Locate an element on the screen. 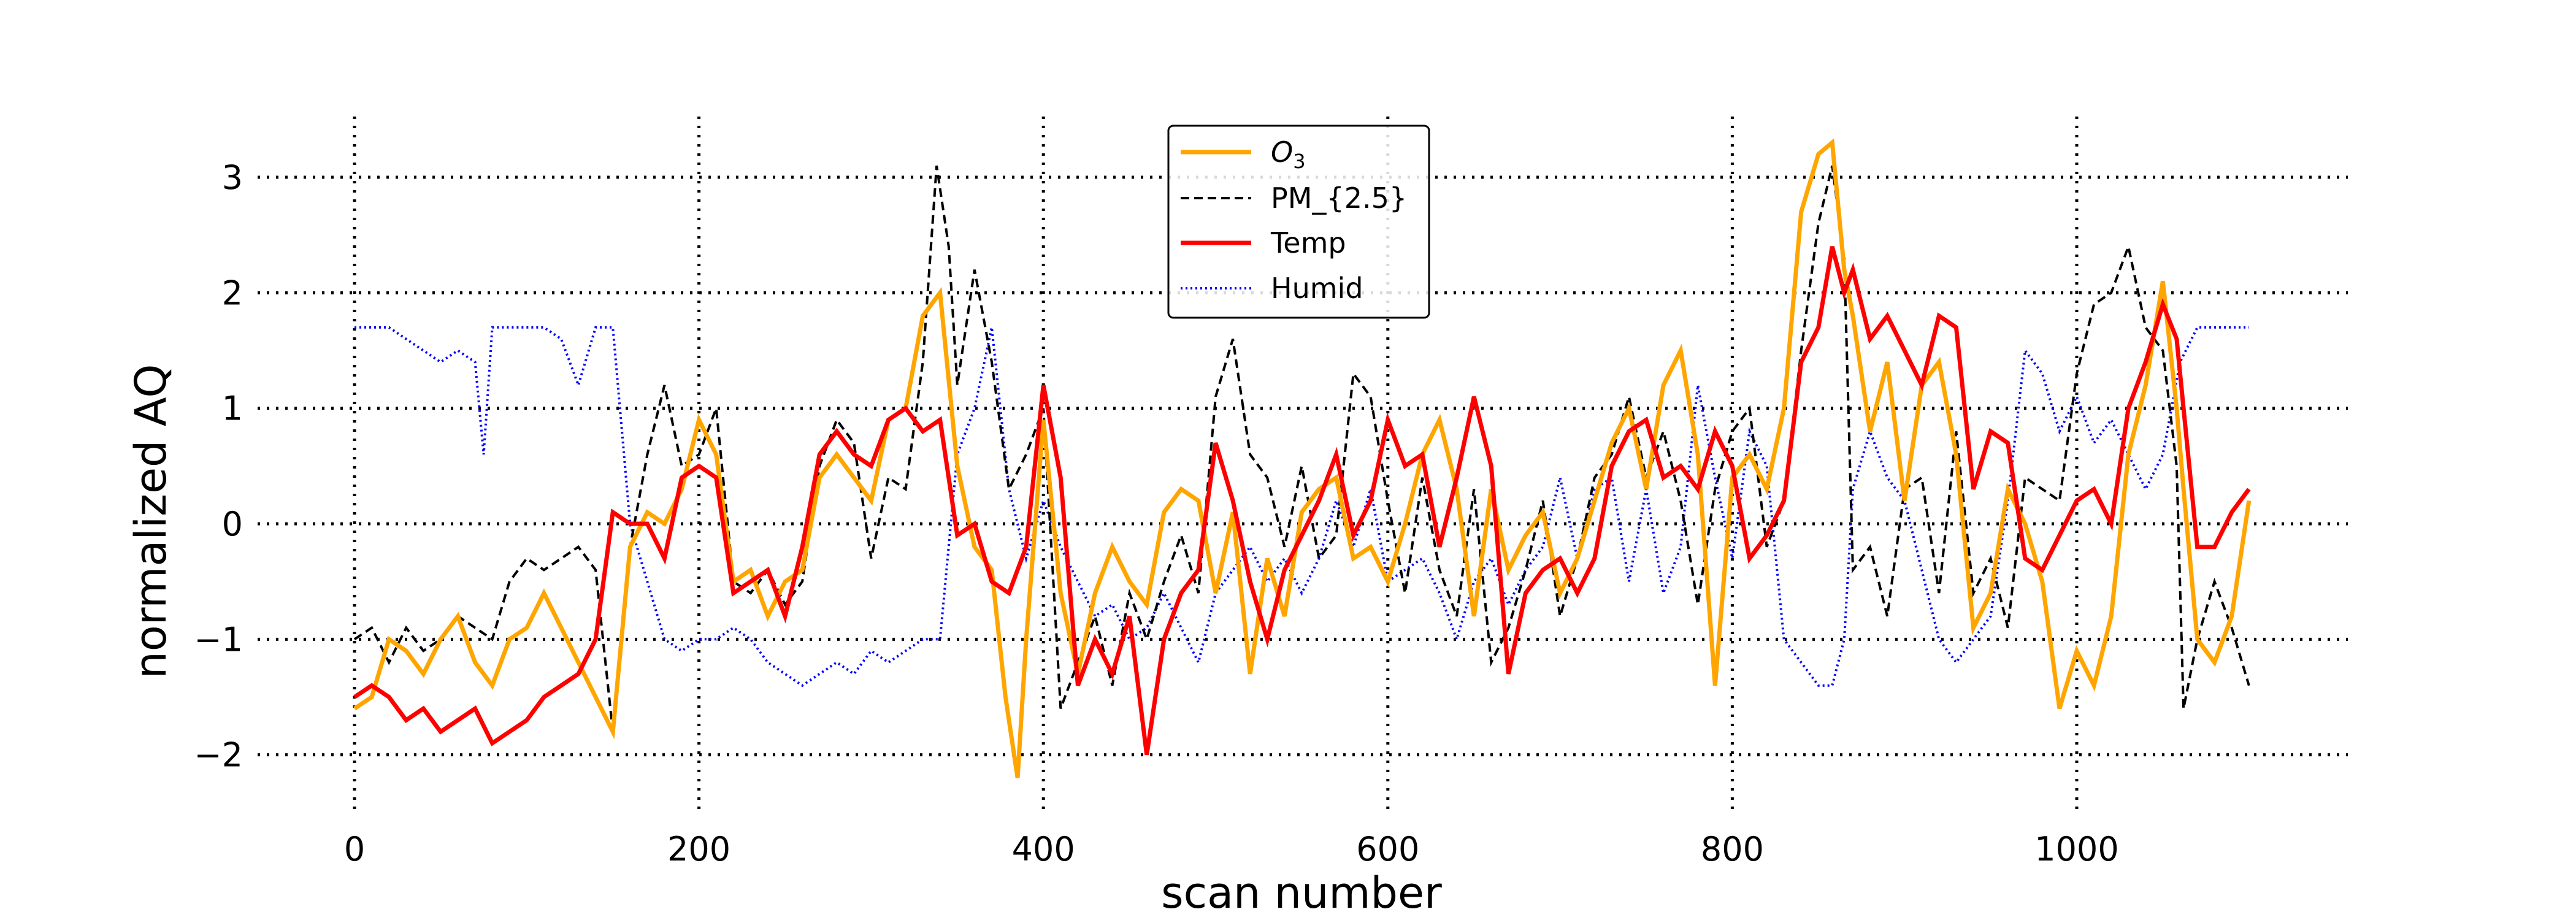  legend-box is located at coordinates (1298, 222).